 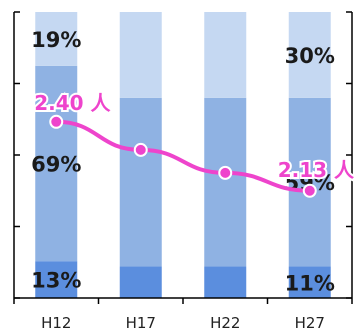 I want to click on segment-label-H12-s0: 13%, so click(x=56, y=281).